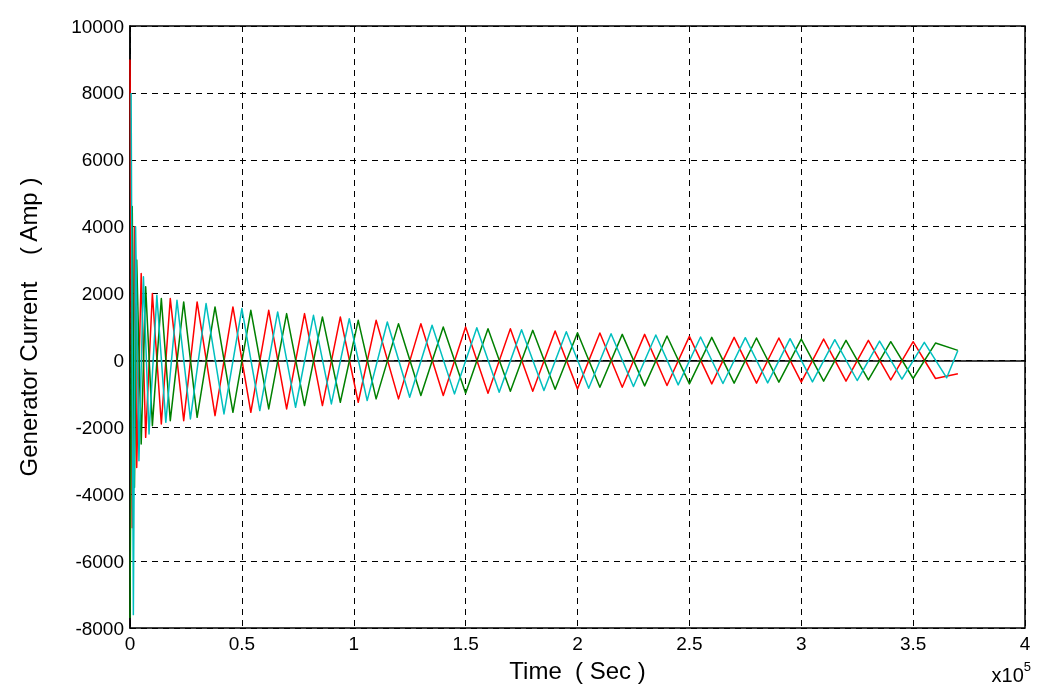 The image size is (1047, 695). Describe the element at coordinates (28, 327) in the screenshot. I see `y-axis-title: Generator Current ( Amp )` at that location.